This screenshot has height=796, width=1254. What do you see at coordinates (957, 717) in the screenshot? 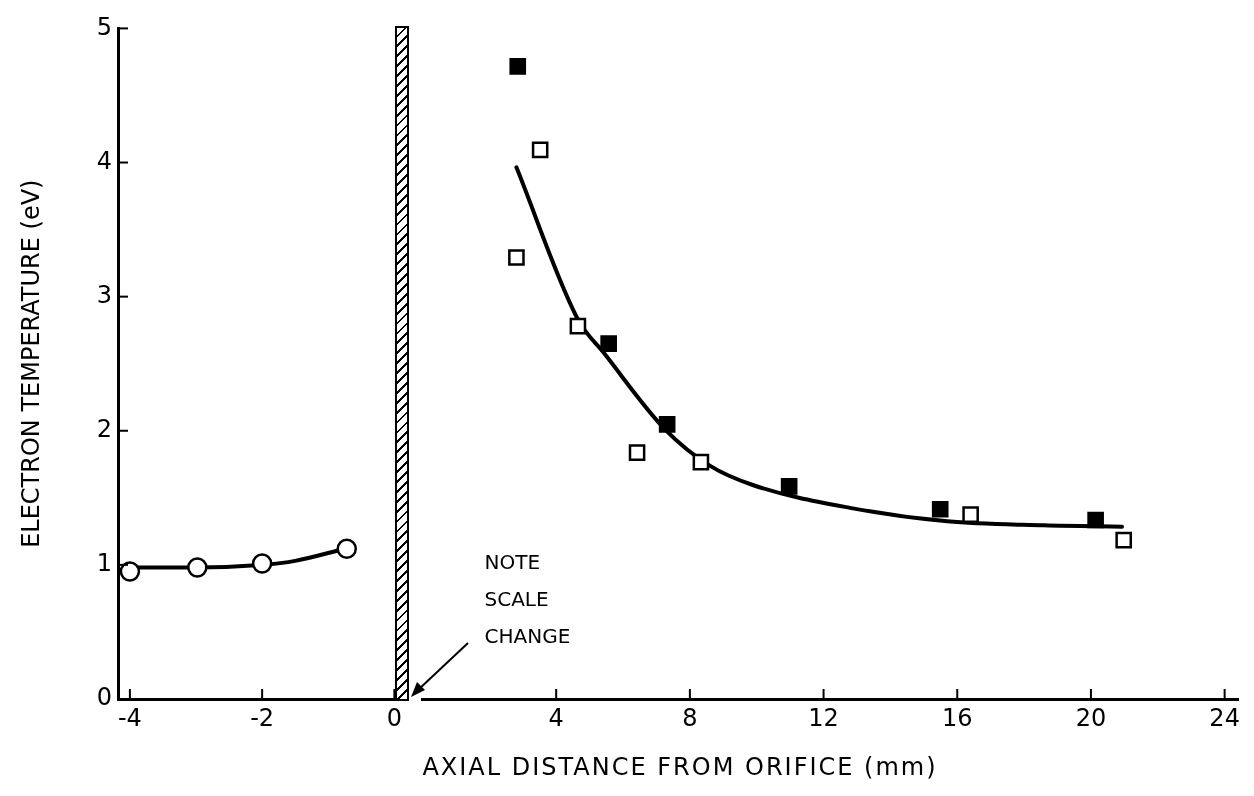
I see `x-tick-label: 16` at bounding box center [957, 717].